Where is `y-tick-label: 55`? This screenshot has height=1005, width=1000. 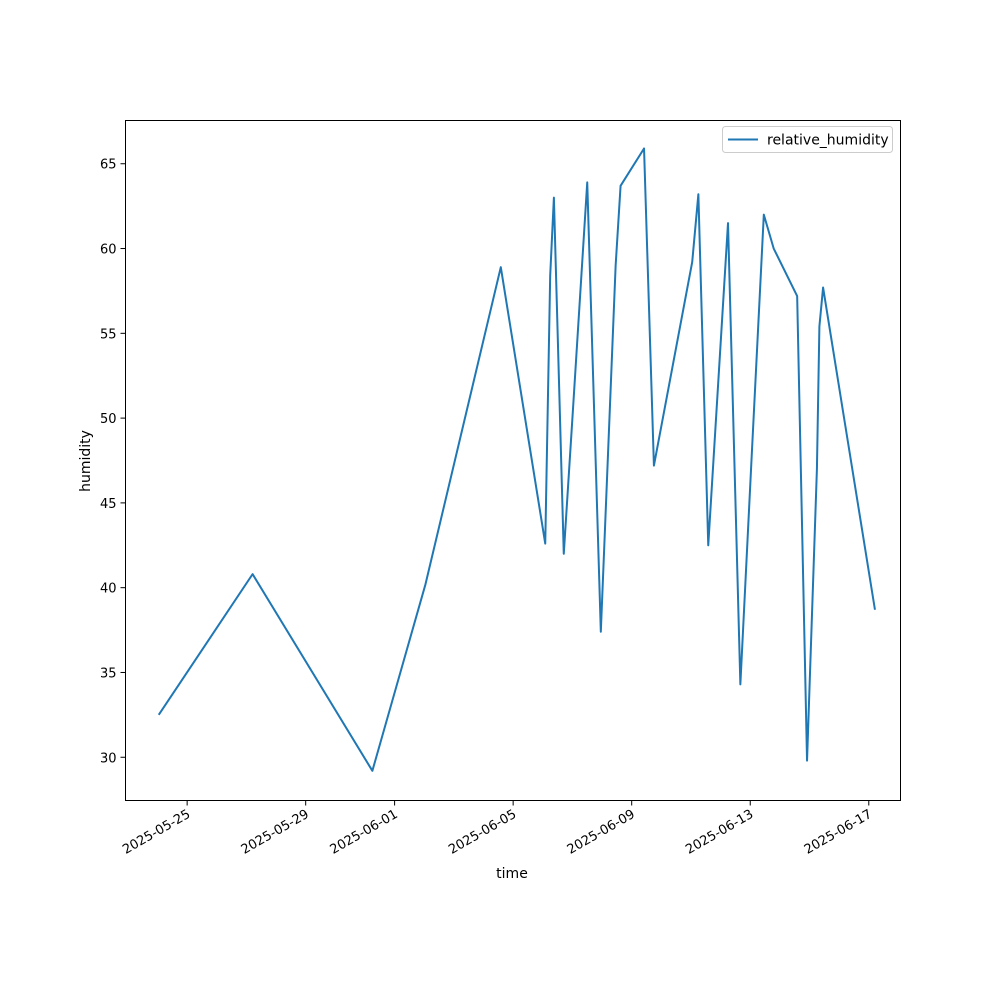
y-tick-label: 55 is located at coordinates (108, 334).